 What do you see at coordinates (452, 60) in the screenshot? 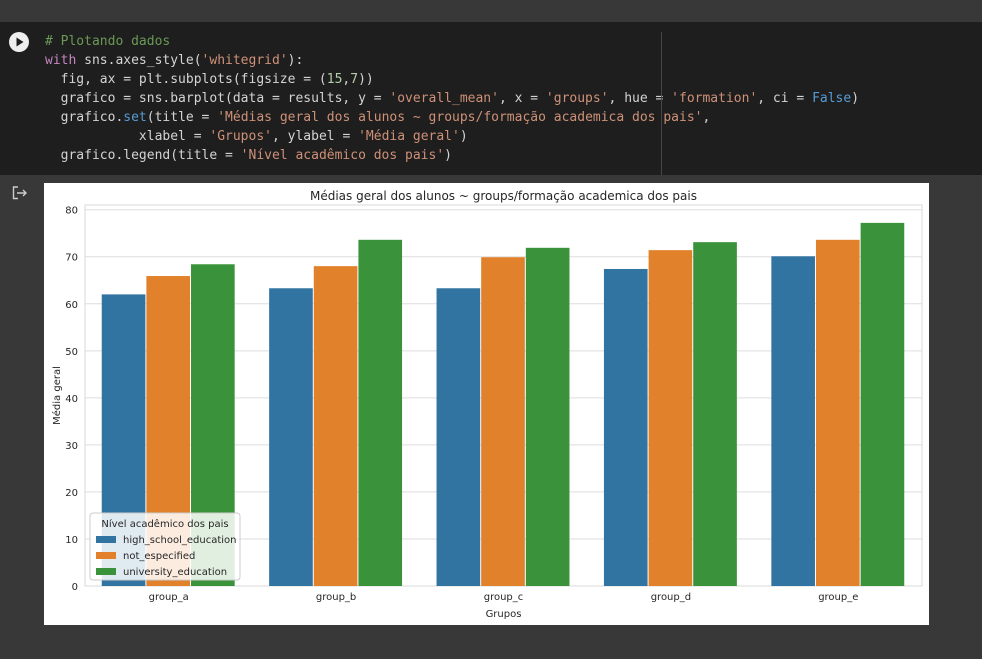
I see `code-line: with sns.axes_style('whitegrid'):` at bounding box center [452, 60].